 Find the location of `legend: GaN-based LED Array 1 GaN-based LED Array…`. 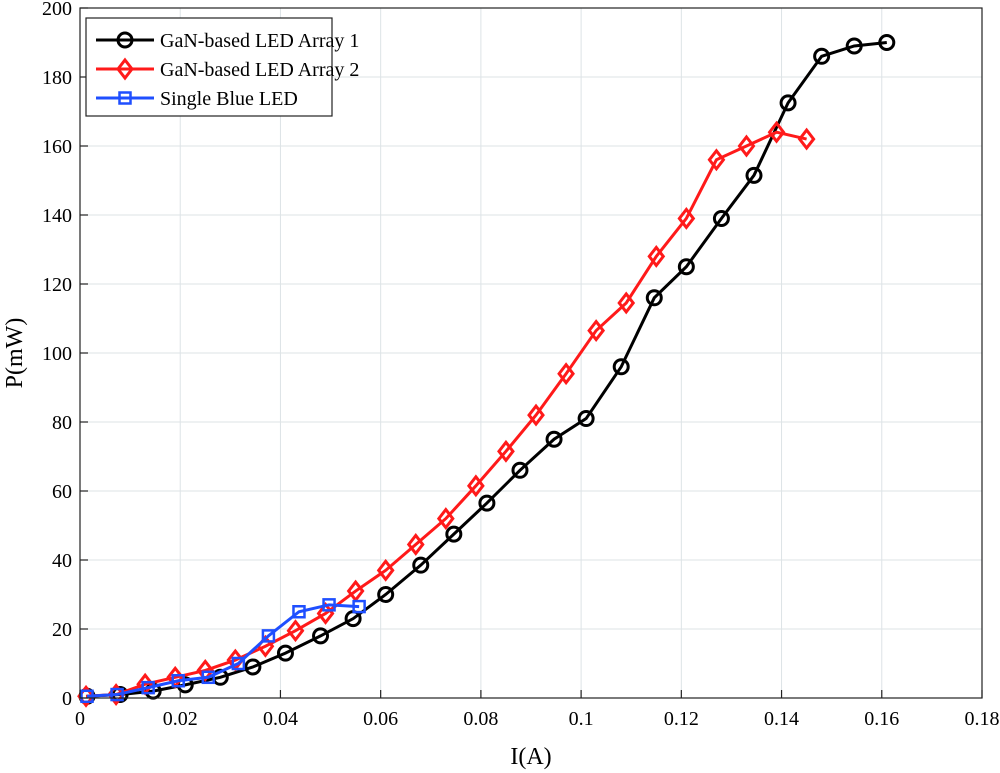

legend: GaN-based LED Array 1 GaN-based LED Array… is located at coordinates (222, 67).